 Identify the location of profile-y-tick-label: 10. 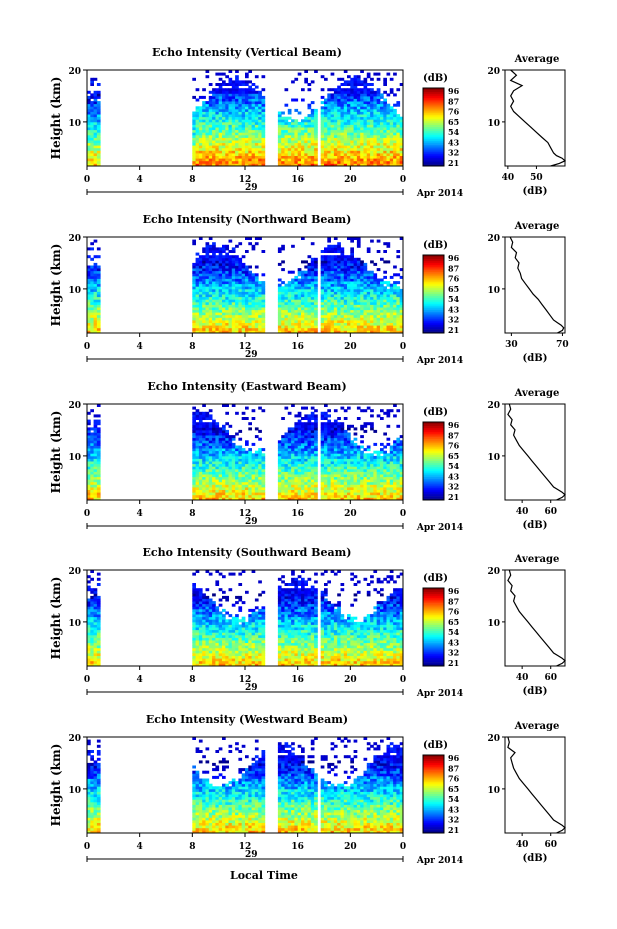
(493, 124).